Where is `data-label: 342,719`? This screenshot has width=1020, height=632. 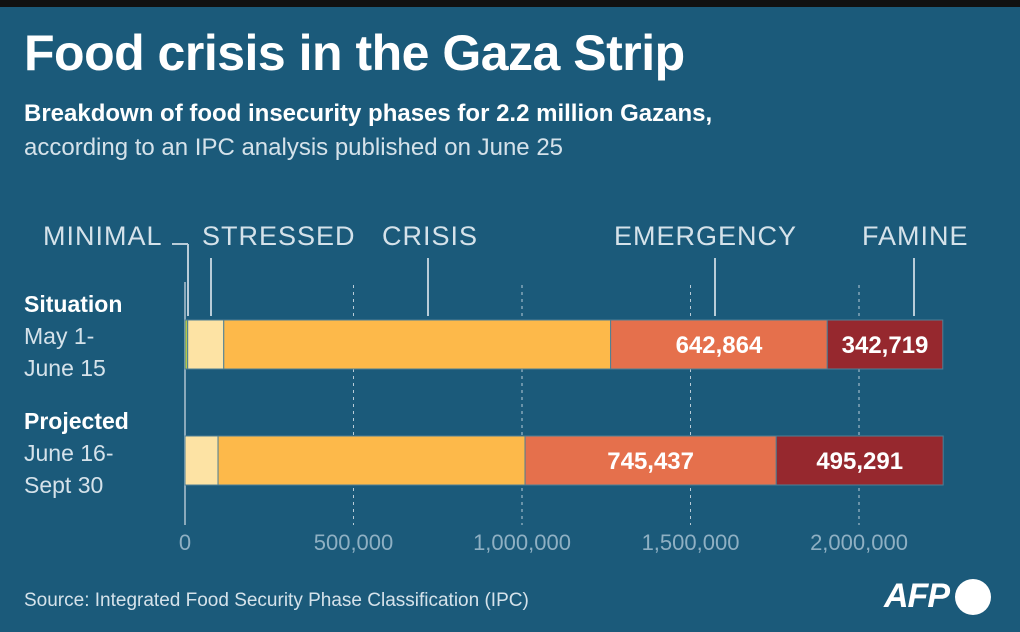
data-label: 342,719 is located at coordinates (885, 345).